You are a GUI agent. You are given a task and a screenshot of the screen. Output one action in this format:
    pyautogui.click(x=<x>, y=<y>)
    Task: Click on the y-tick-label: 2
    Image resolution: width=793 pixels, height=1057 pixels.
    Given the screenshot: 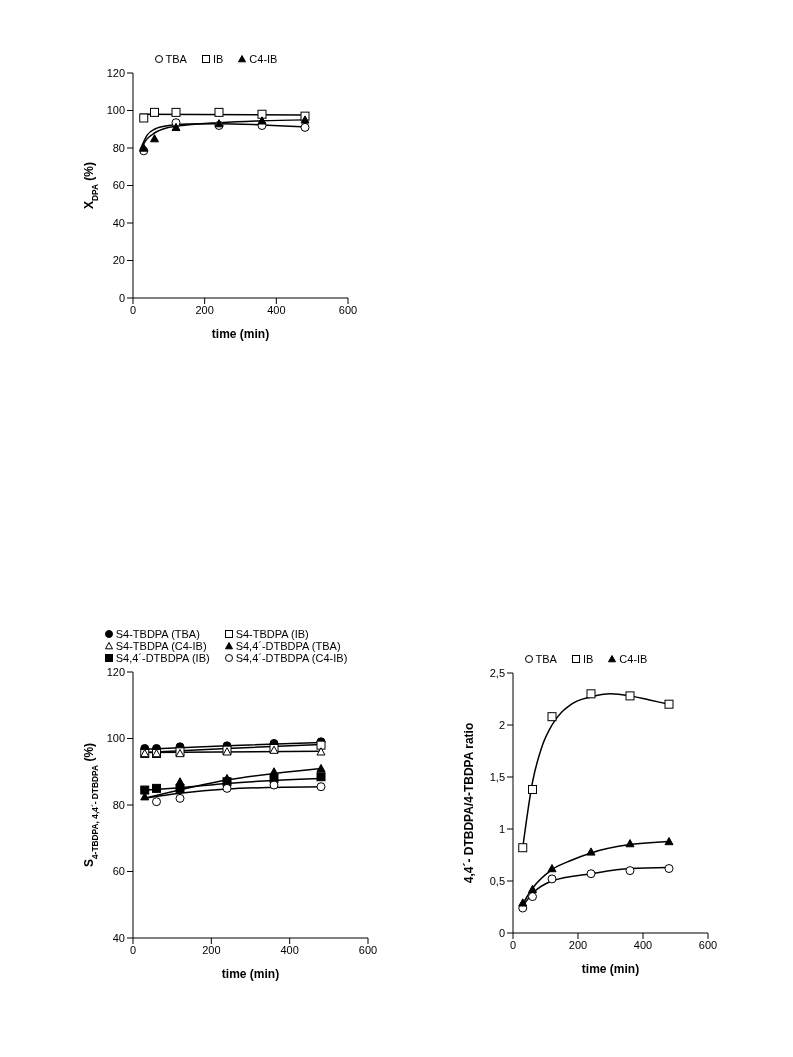 What is the action you would take?
    pyautogui.click(x=501, y=724)
    